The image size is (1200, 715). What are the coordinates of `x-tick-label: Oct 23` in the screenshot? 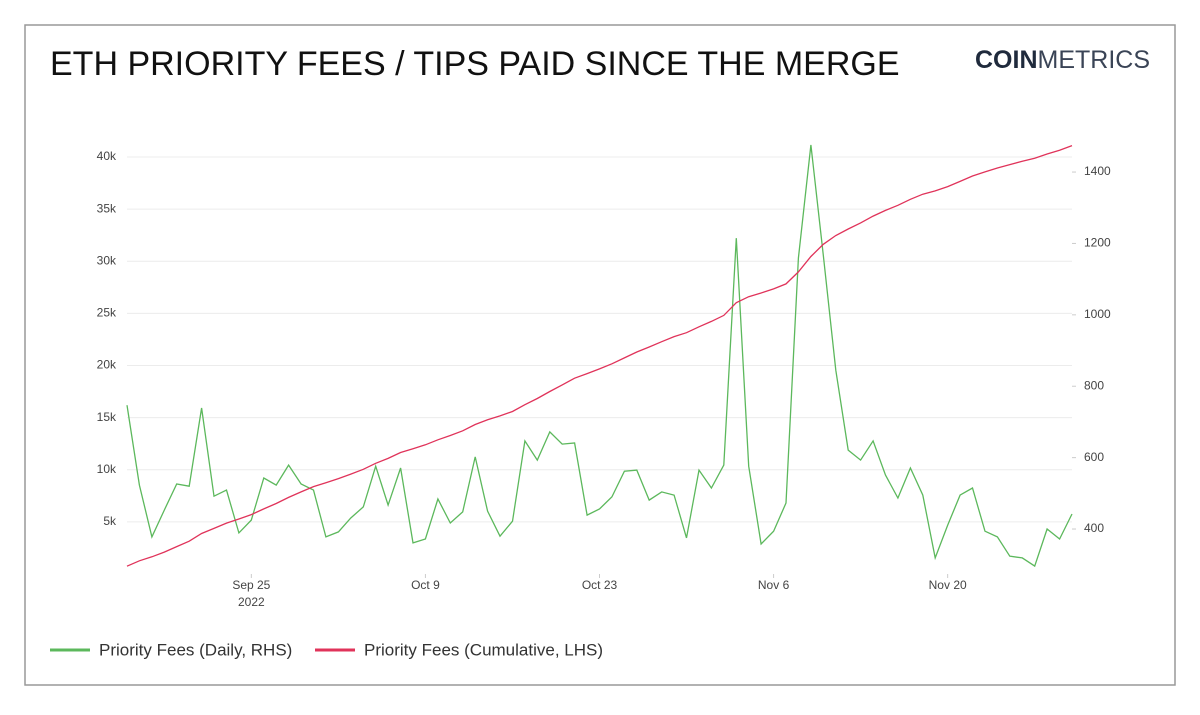 It's located at (600, 585).